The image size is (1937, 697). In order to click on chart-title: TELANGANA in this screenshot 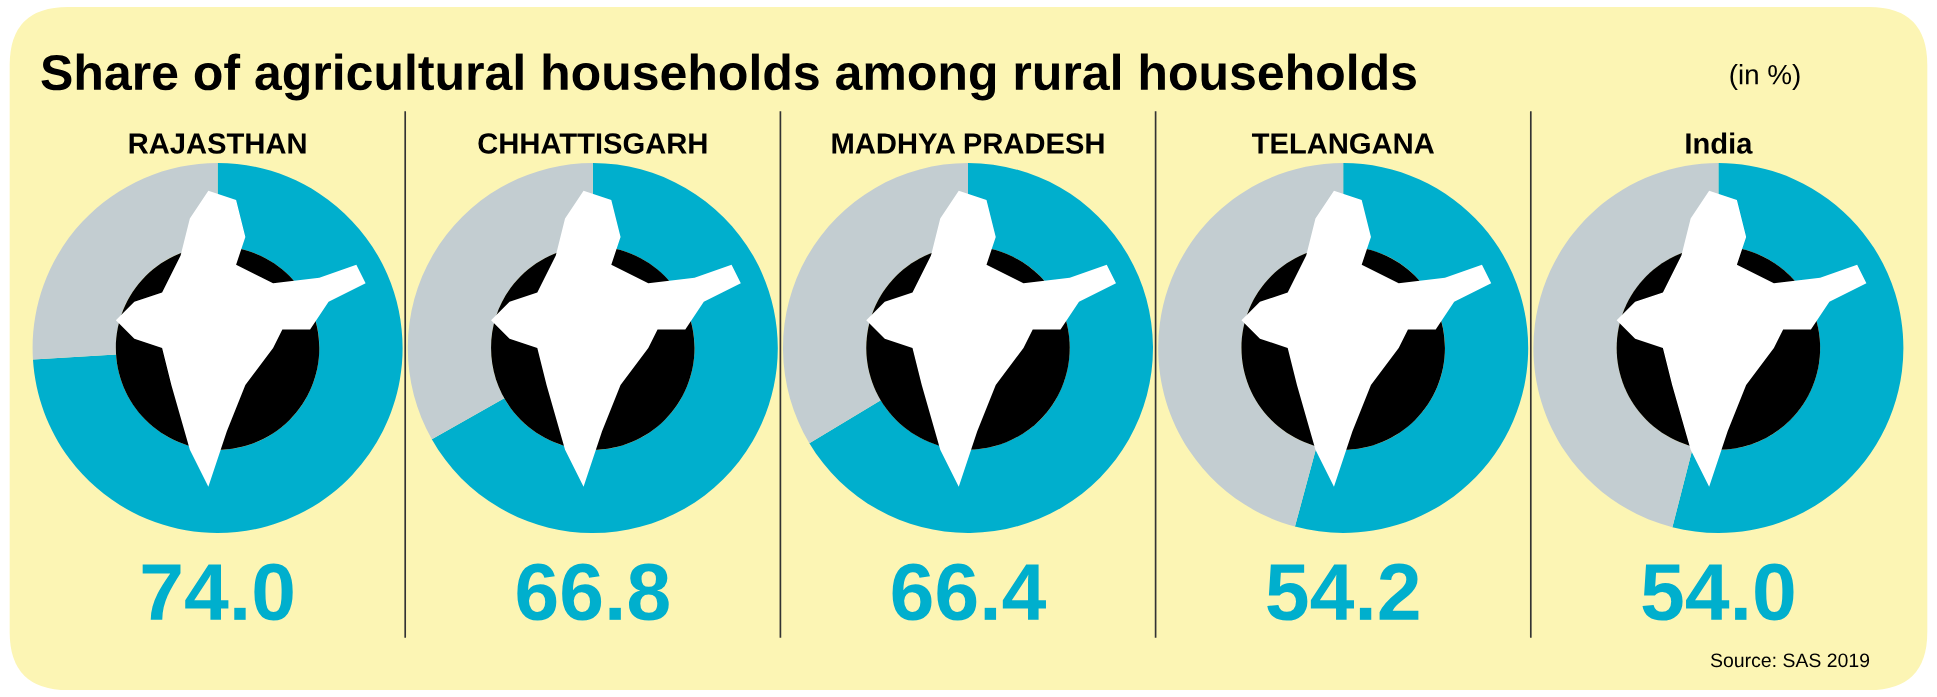, I will do `click(1342, 143)`.